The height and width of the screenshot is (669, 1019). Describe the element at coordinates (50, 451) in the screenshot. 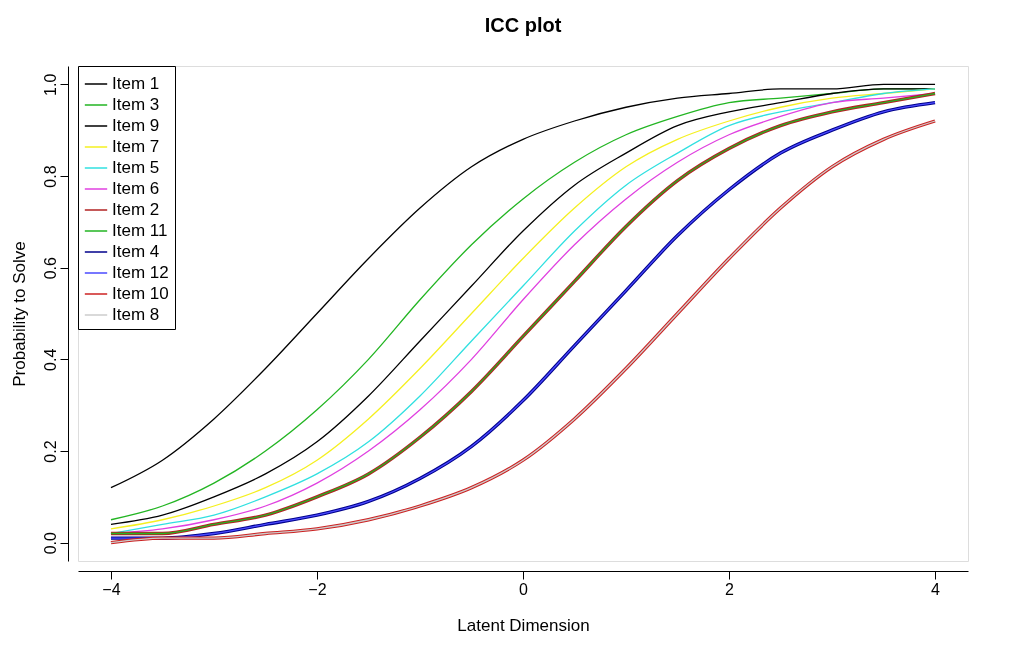

I see `y-tick-label: 0.2` at that location.